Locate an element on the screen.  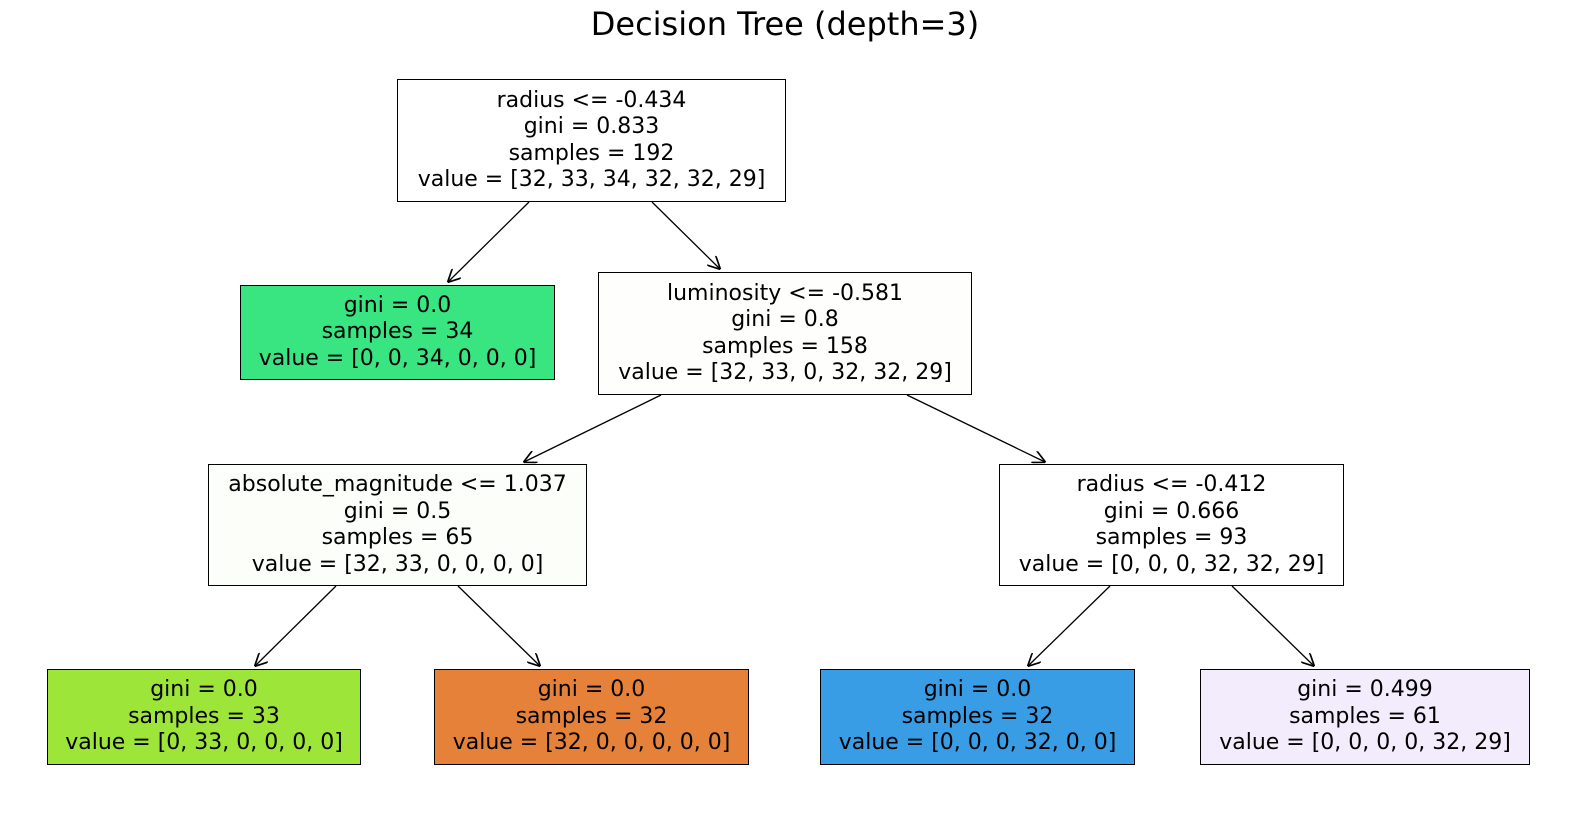
edge-n0-n2 is located at coordinates (685, 235).